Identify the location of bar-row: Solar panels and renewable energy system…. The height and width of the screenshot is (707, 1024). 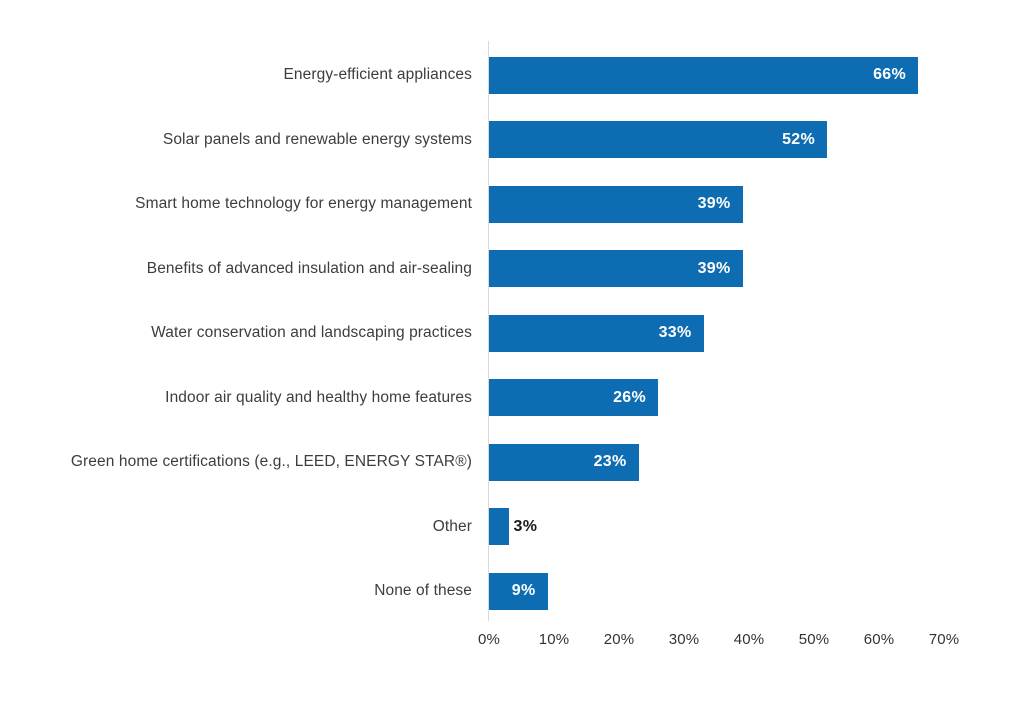
(512, 140).